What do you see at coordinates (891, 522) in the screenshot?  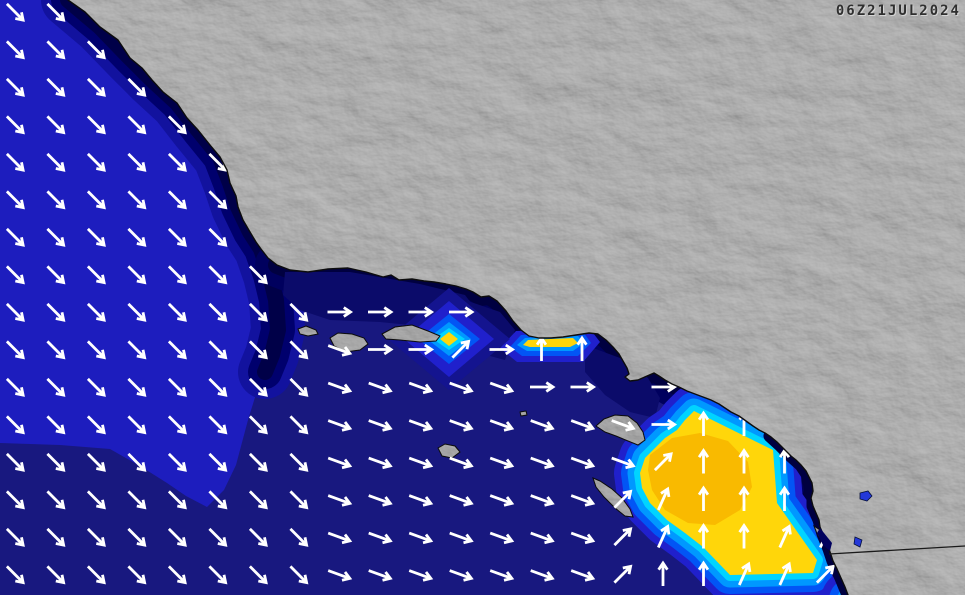 I see `land-overlays` at bounding box center [891, 522].